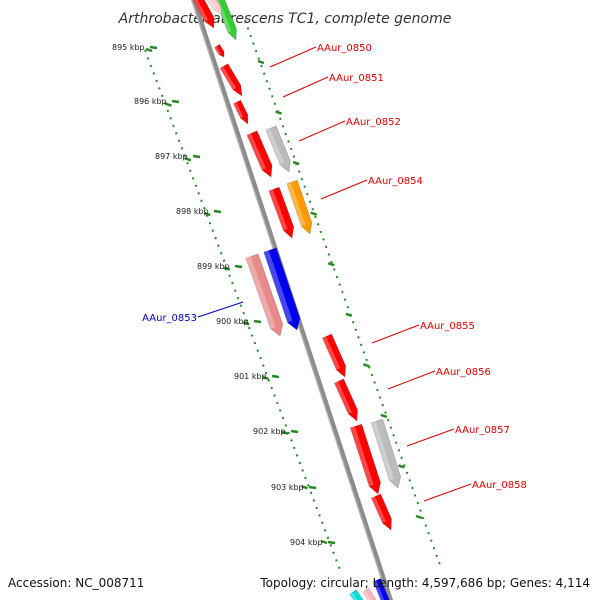 Image resolution: width=600 pixels, height=600 pixels. What do you see at coordinates (382, 451) in the screenshot?
I see `gene-arrow-0857-gray-shine` at bounding box center [382, 451].